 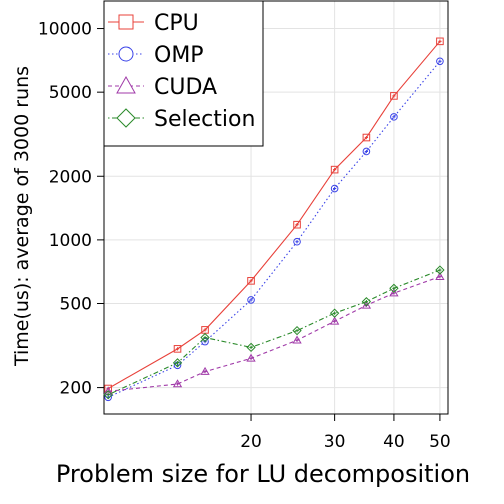 I want to click on x-tick-label-40: 40, so click(x=394, y=442).